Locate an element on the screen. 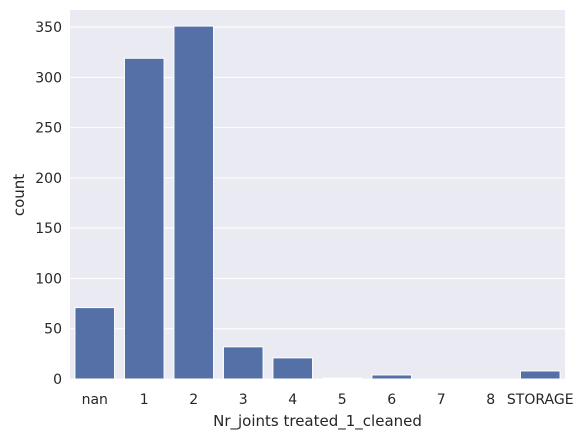  y-tick-label: 350 is located at coordinates (48, 28).